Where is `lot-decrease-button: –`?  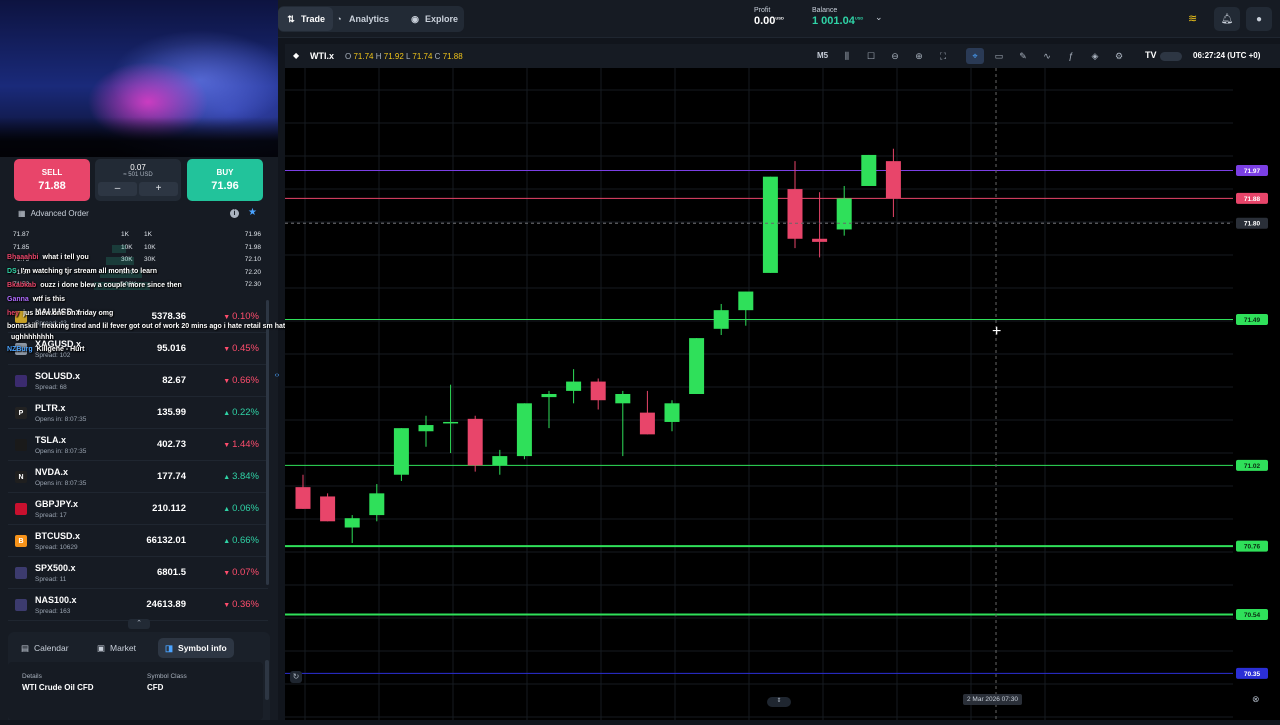
lot-decrease-button: – is located at coordinates (117, 189).